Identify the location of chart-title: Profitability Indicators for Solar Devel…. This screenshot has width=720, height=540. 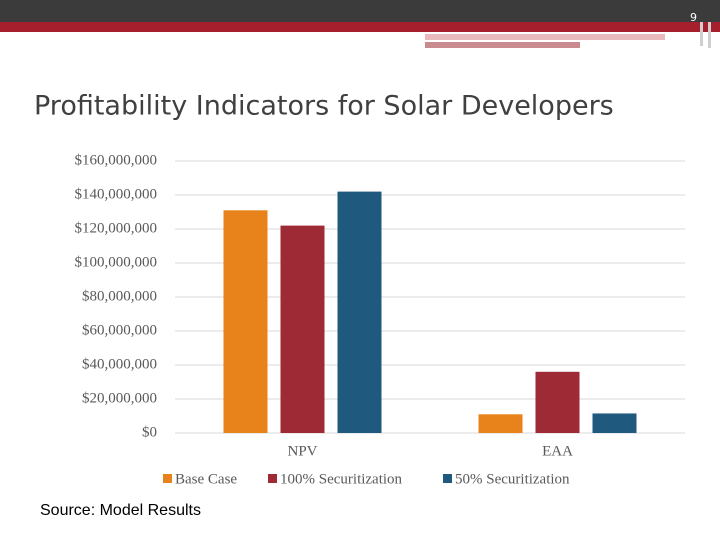
(324, 106).